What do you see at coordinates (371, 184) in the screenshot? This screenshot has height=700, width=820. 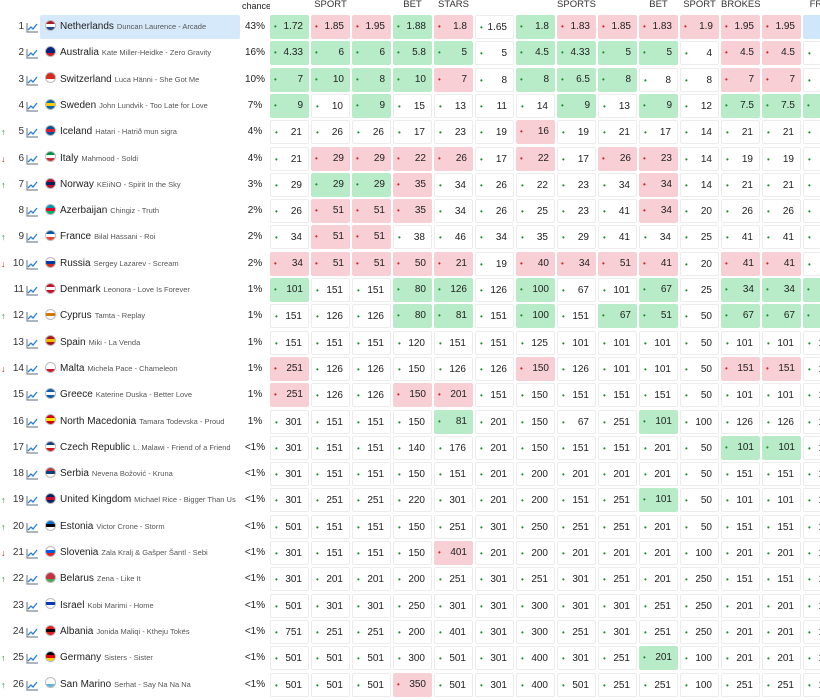 I see `odds-cell: • 29` at bounding box center [371, 184].